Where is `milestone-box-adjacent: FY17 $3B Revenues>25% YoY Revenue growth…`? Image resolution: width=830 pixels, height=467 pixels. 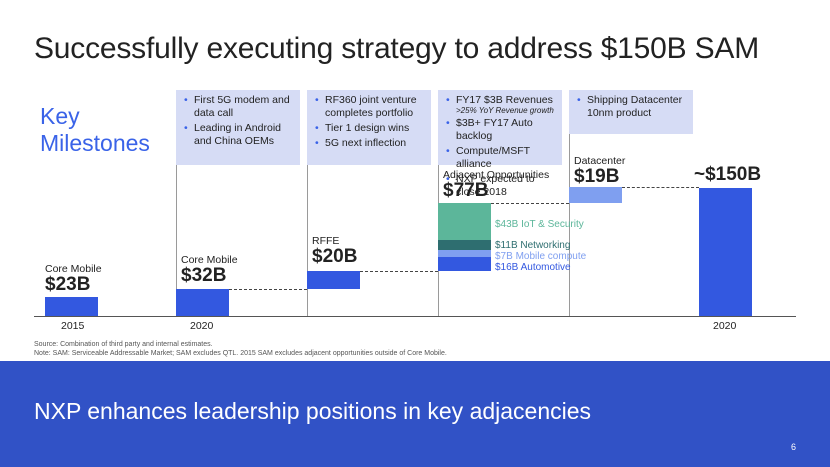 milestone-box-adjacent: FY17 $3B Revenues>25% YoY Revenue growth… is located at coordinates (500, 144).